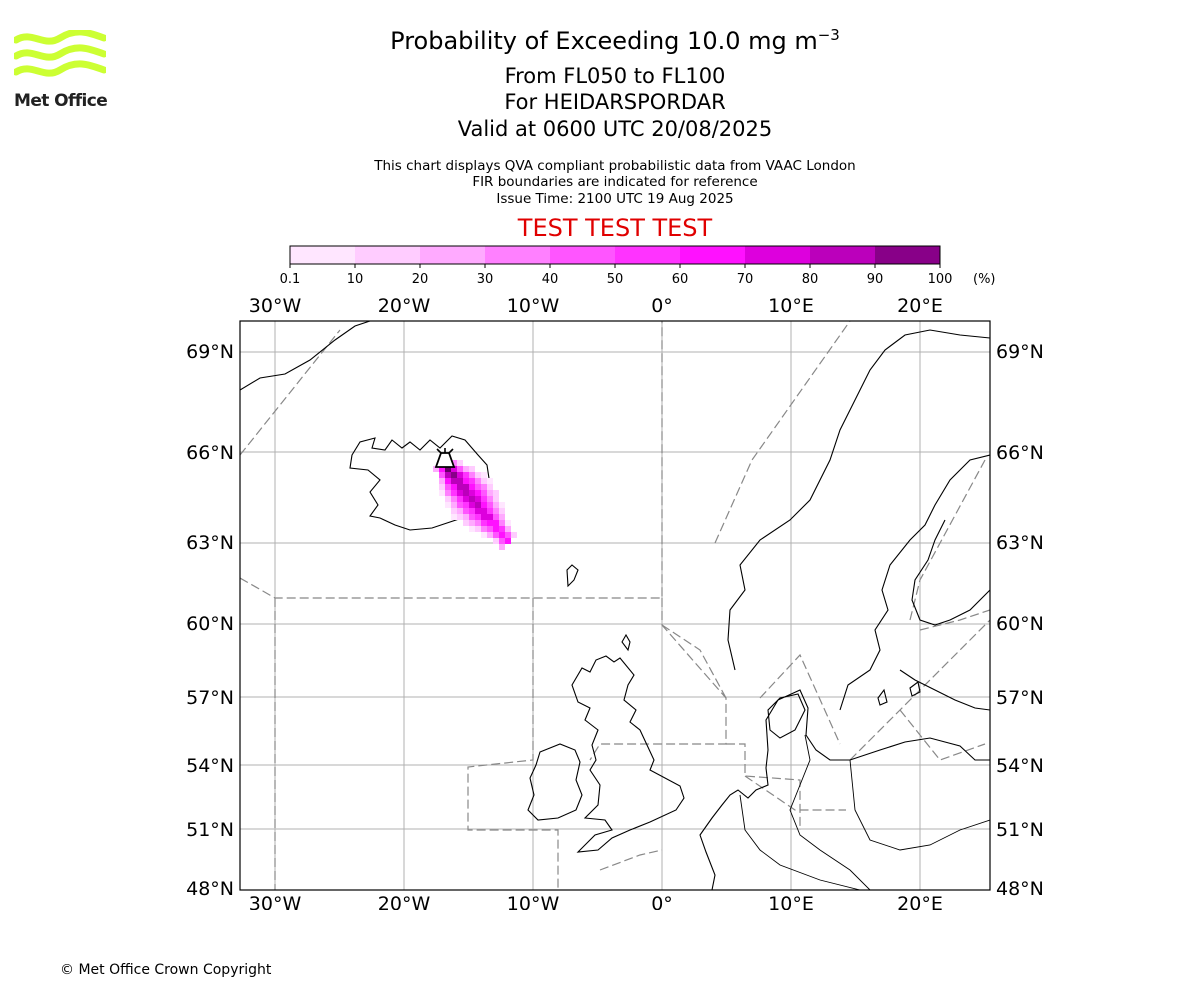 This screenshot has width=1200, height=1000. I want to click on volcano-line: For HEIDARSPORDAR, so click(615, 102).